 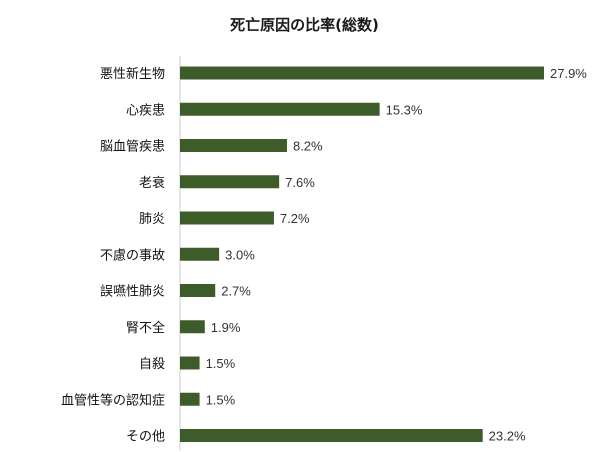 I want to click on value-label: 7.2%, so click(x=295, y=218).